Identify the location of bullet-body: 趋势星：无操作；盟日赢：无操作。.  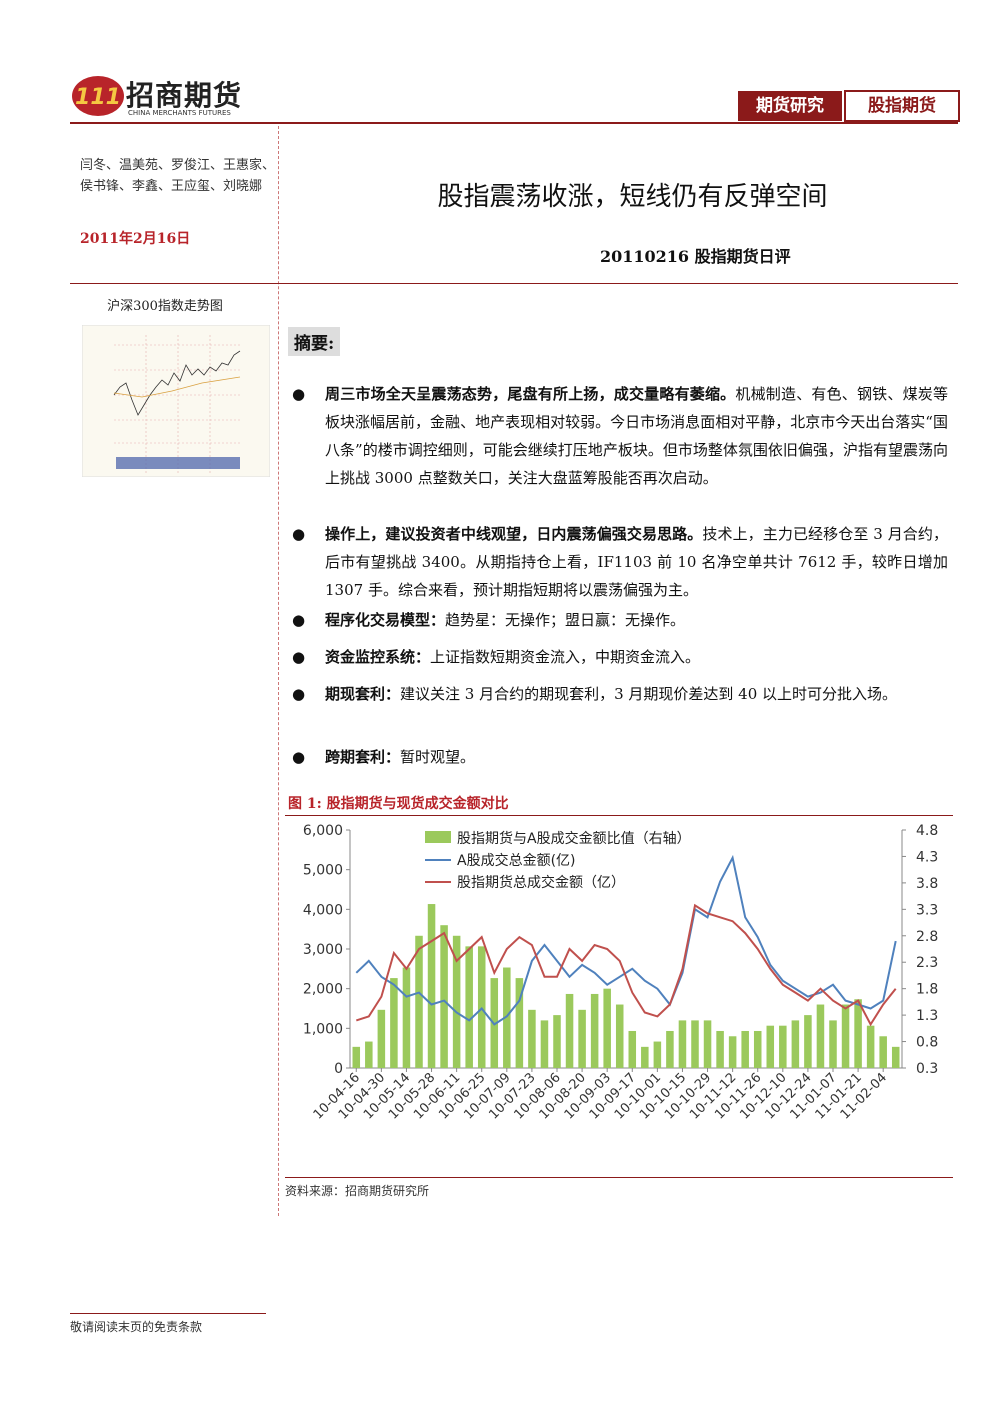
(565, 620).